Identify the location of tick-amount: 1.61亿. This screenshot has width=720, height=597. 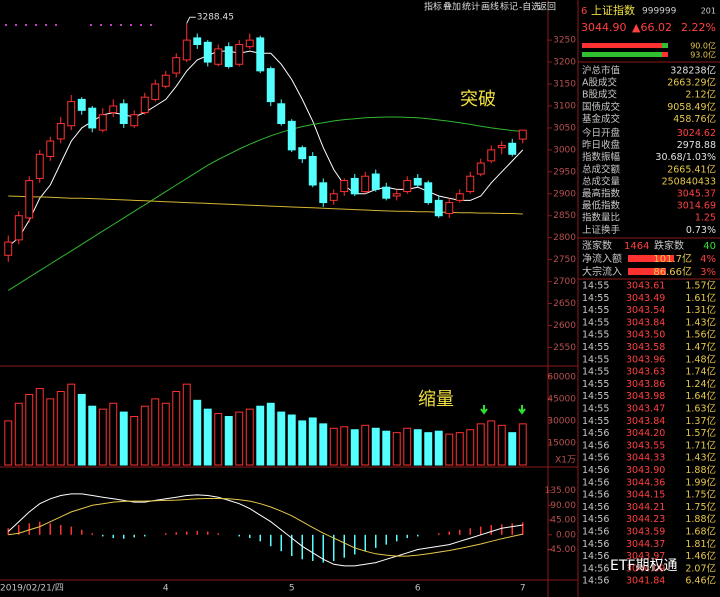
(700, 298).